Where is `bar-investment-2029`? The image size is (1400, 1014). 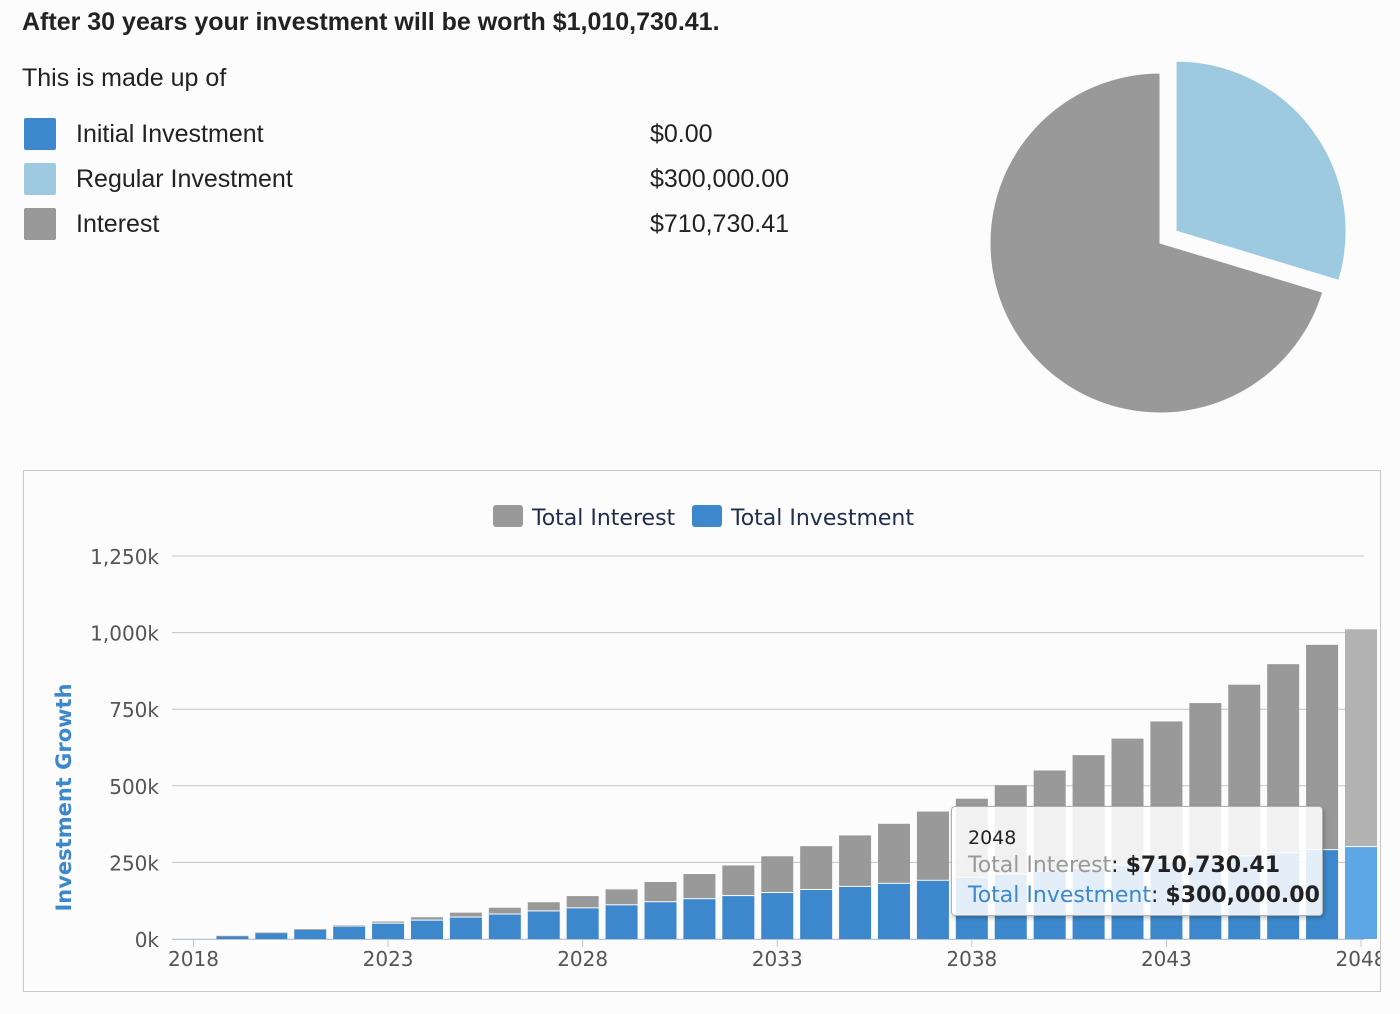 bar-investment-2029 is located at coordinates (621, 922).